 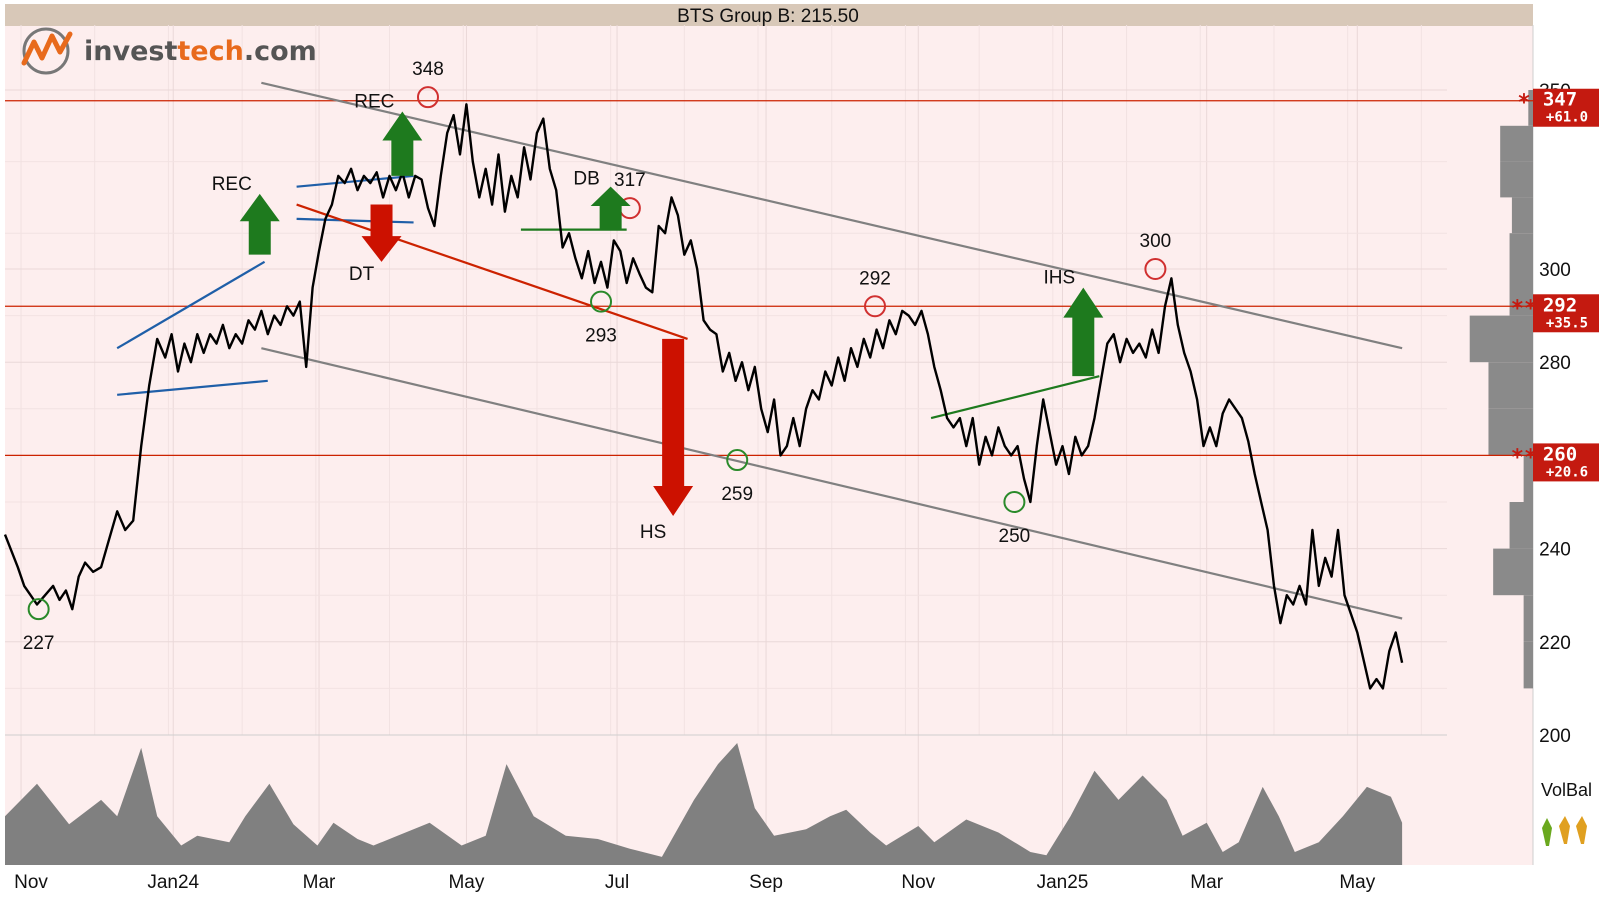 What do you see at coordinates (630, 180) in the screenshot?
I see `extreme-label-317: 317` at bounding box center [630, 180].